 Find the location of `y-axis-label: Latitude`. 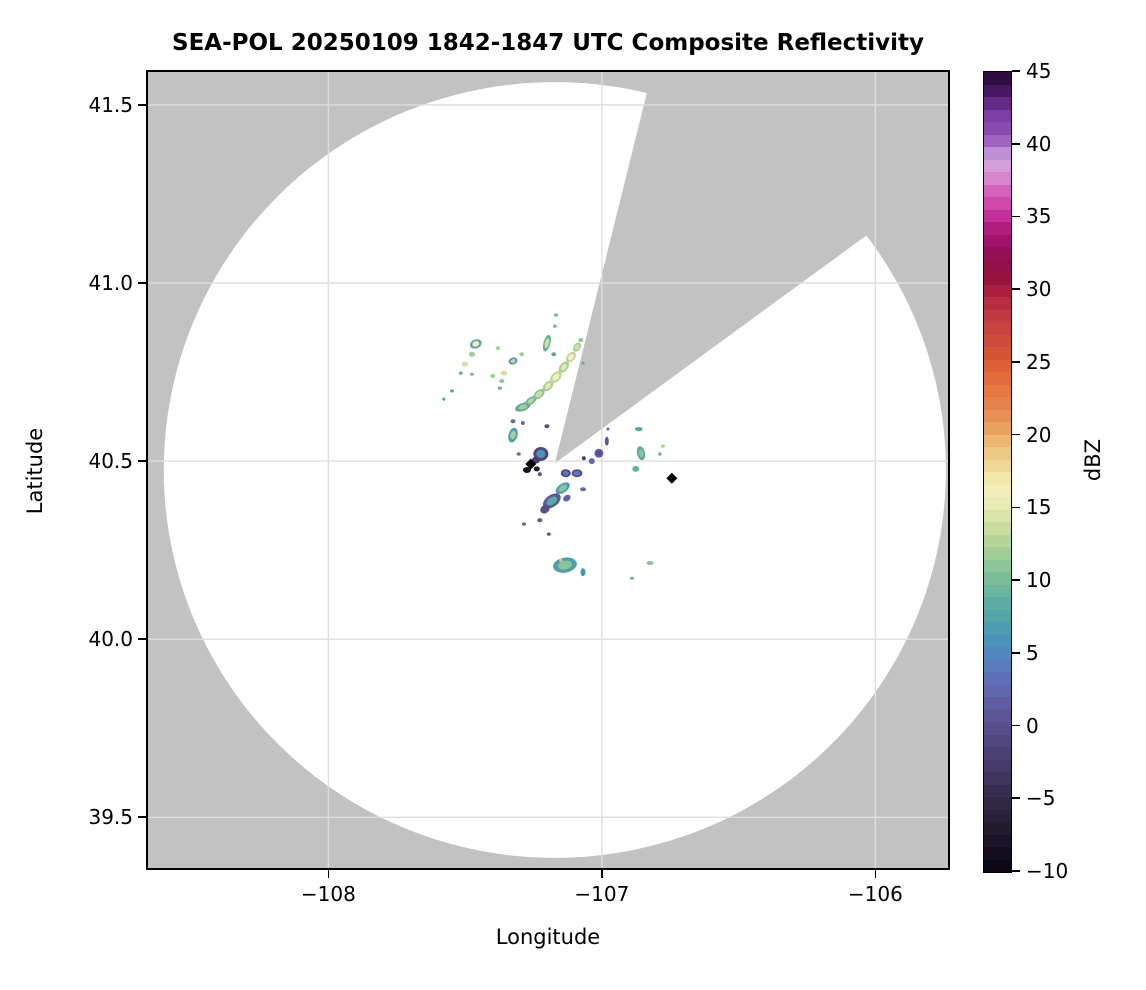

y-axis-label: Latitude is located at coordinates (35, 471).